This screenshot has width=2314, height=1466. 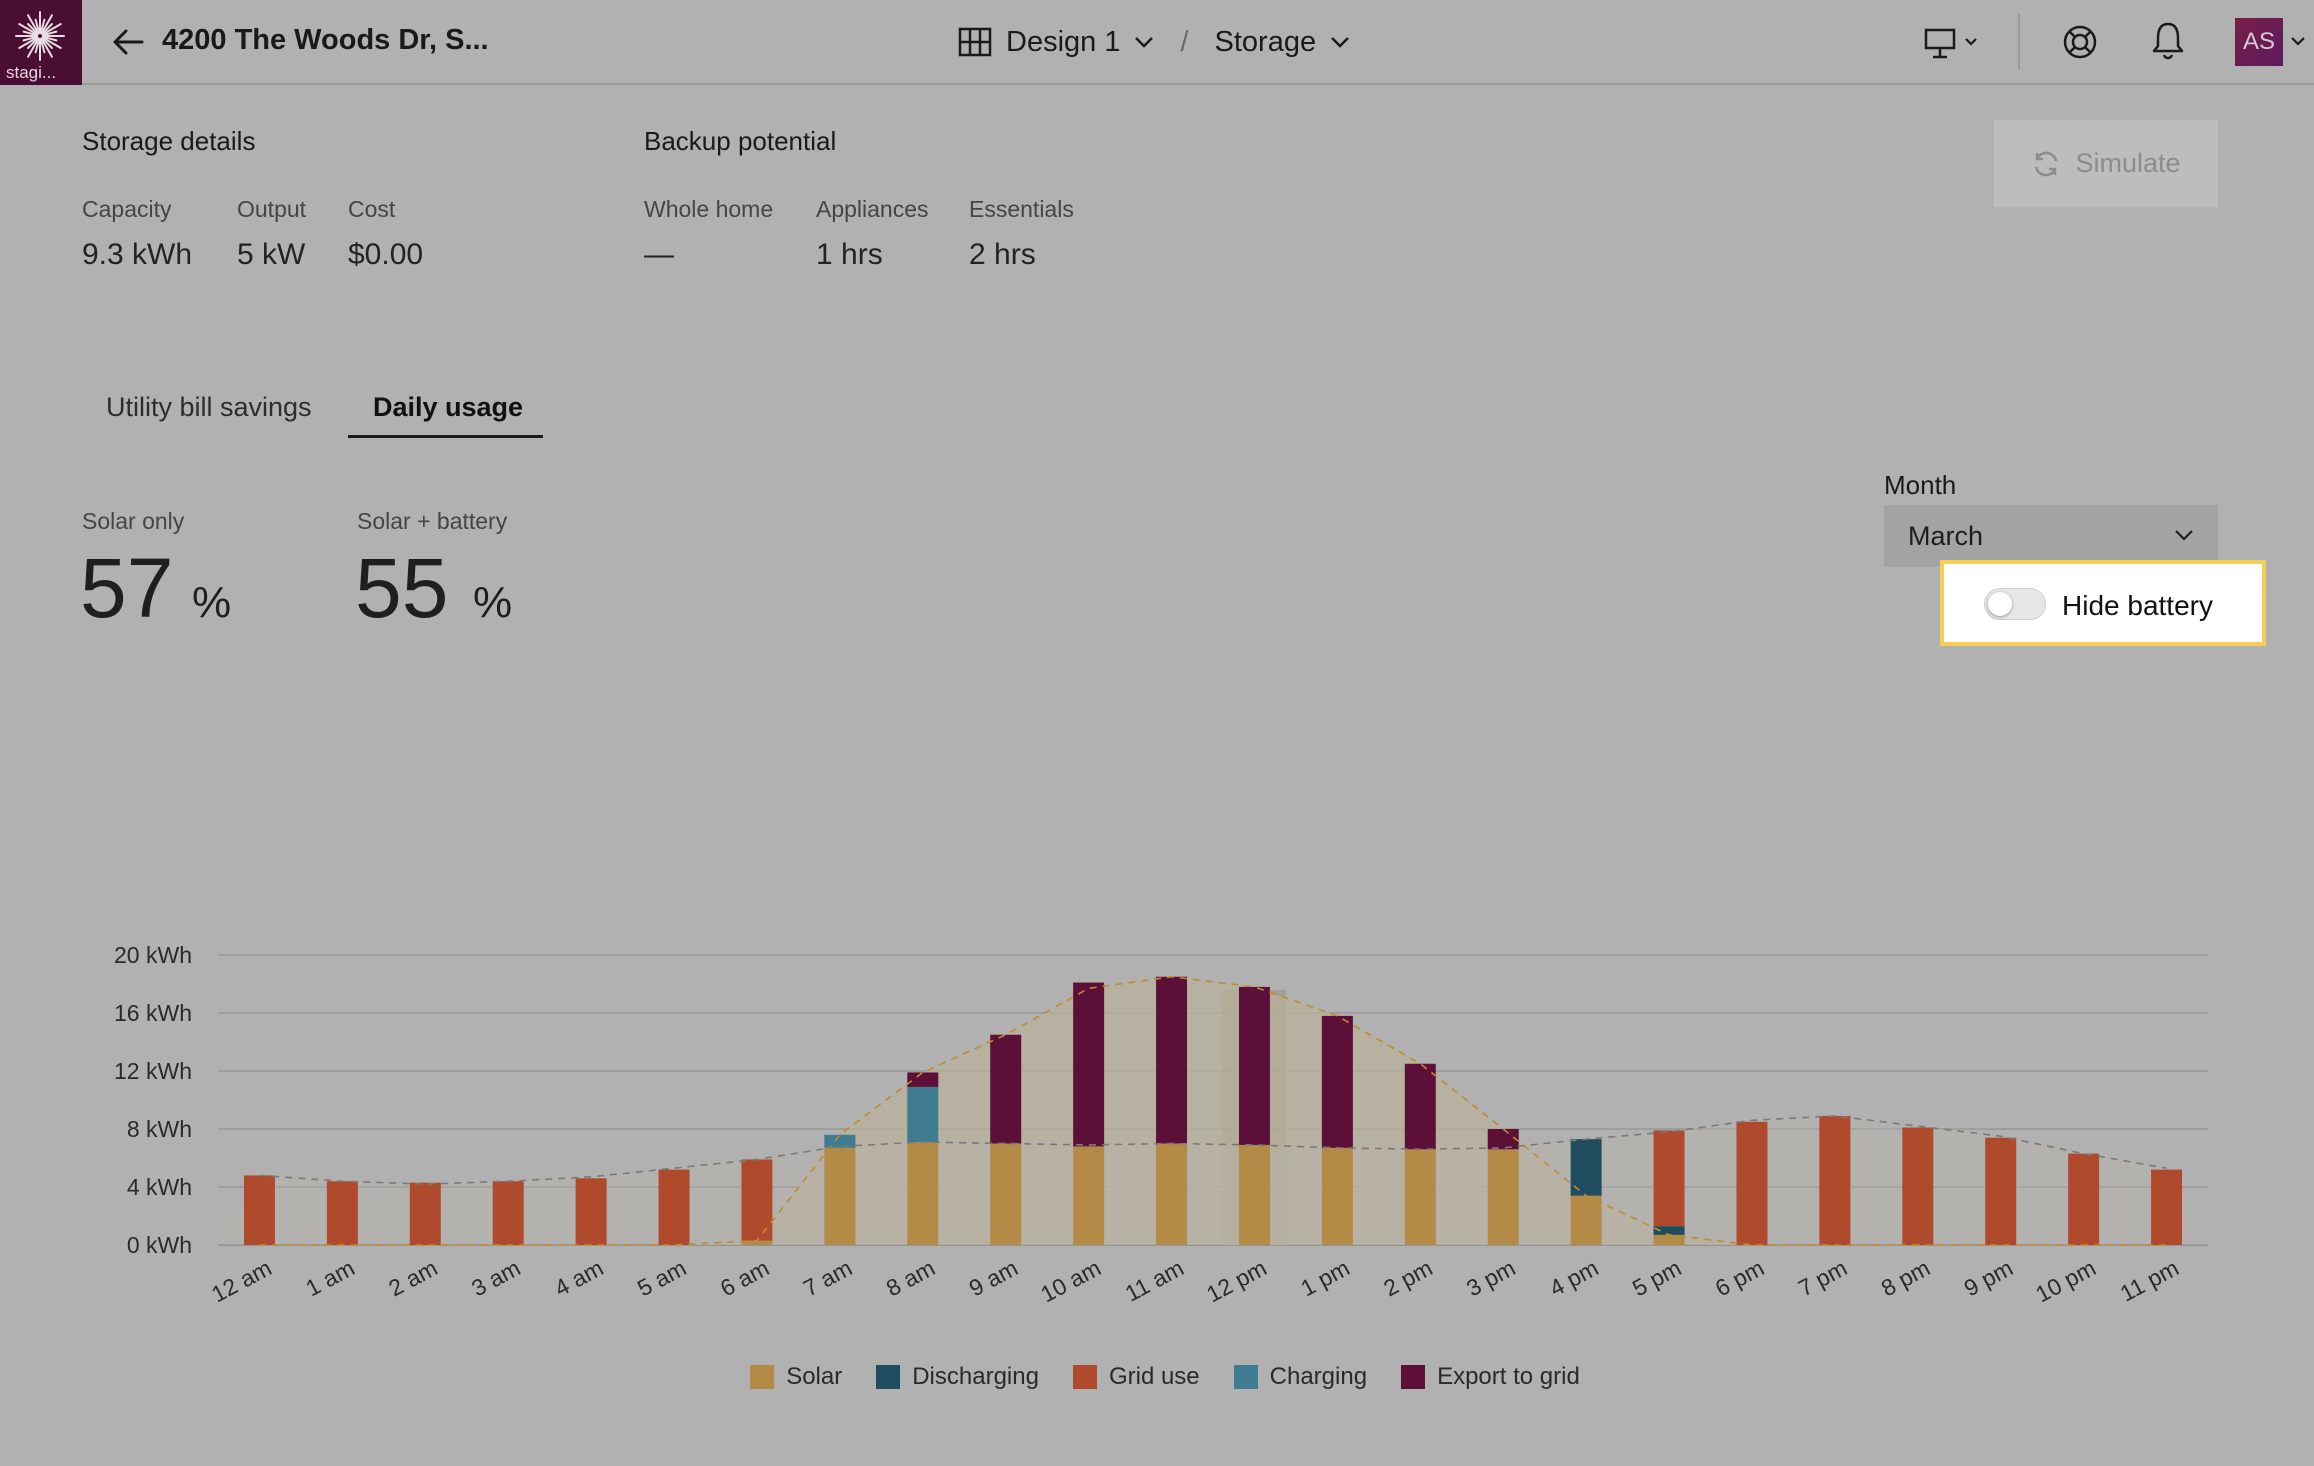 I want to click on tab-utility-bill-savings: Utility bill savings, so click(x=209, y=407).